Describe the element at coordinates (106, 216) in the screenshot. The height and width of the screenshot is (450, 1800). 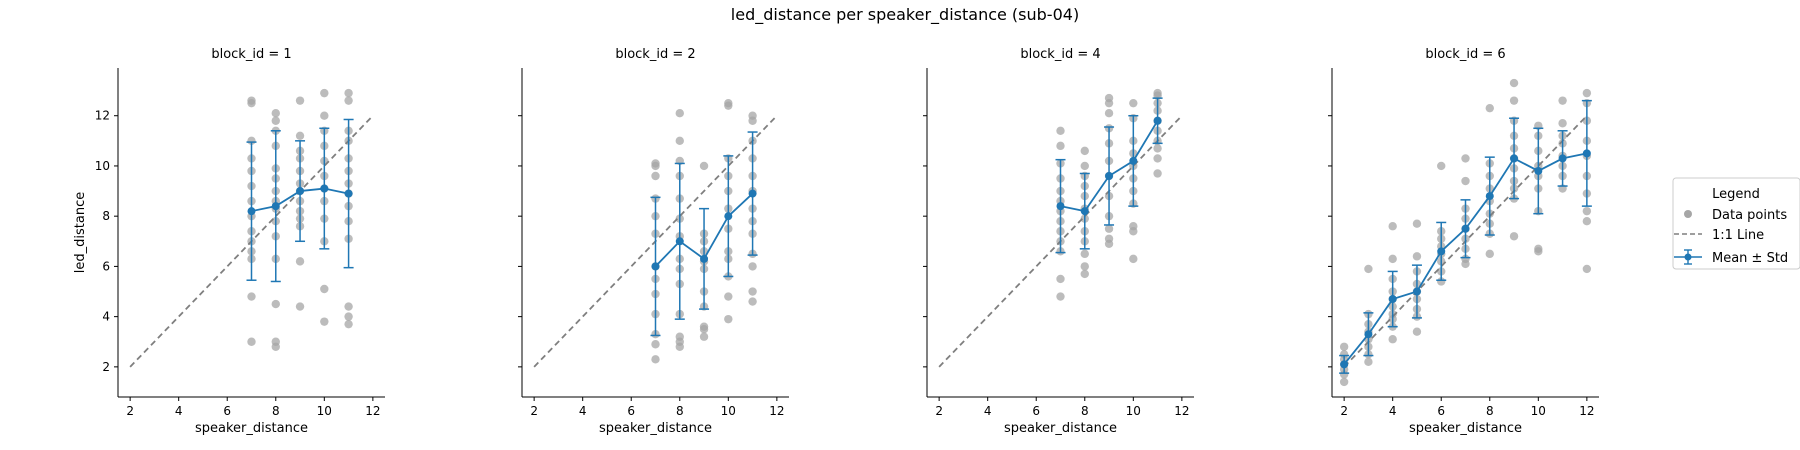
I see `y-tick-label: 8` at that location.